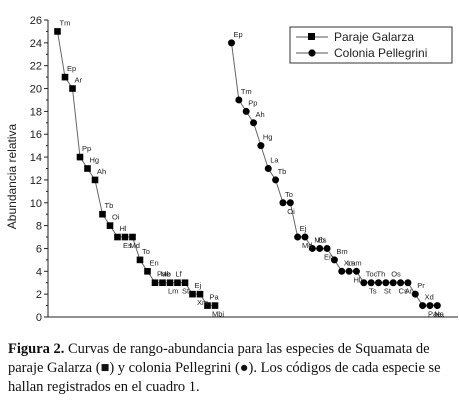 The image size is (459, 414). I want to click on point-label: Cs, so click(403, 291).